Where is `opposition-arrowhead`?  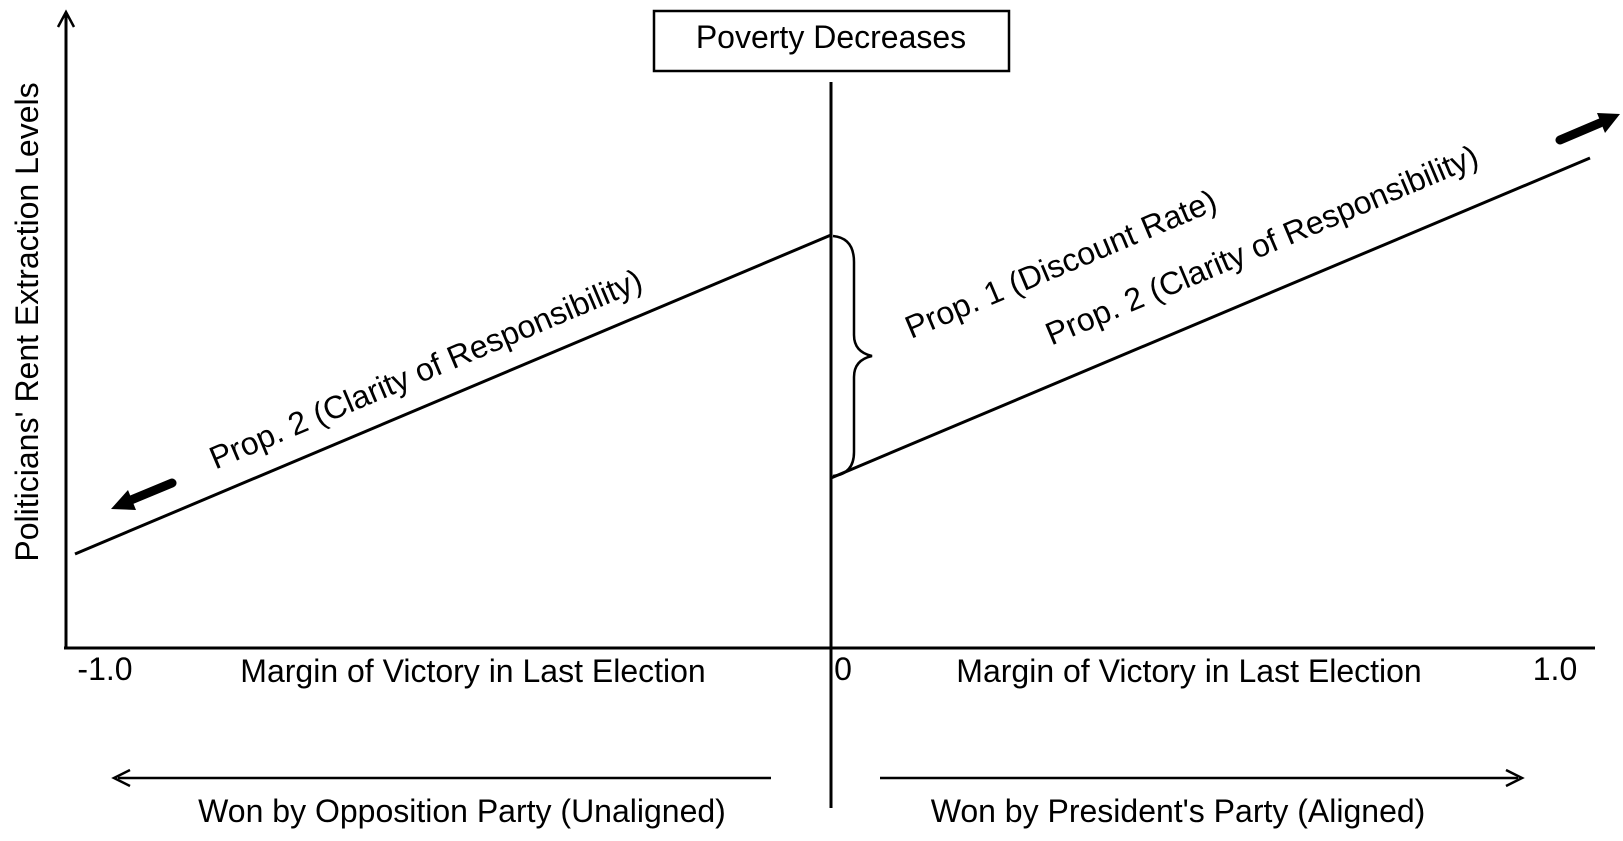
opposition-arrowhead is located at coordinates (121, 778).